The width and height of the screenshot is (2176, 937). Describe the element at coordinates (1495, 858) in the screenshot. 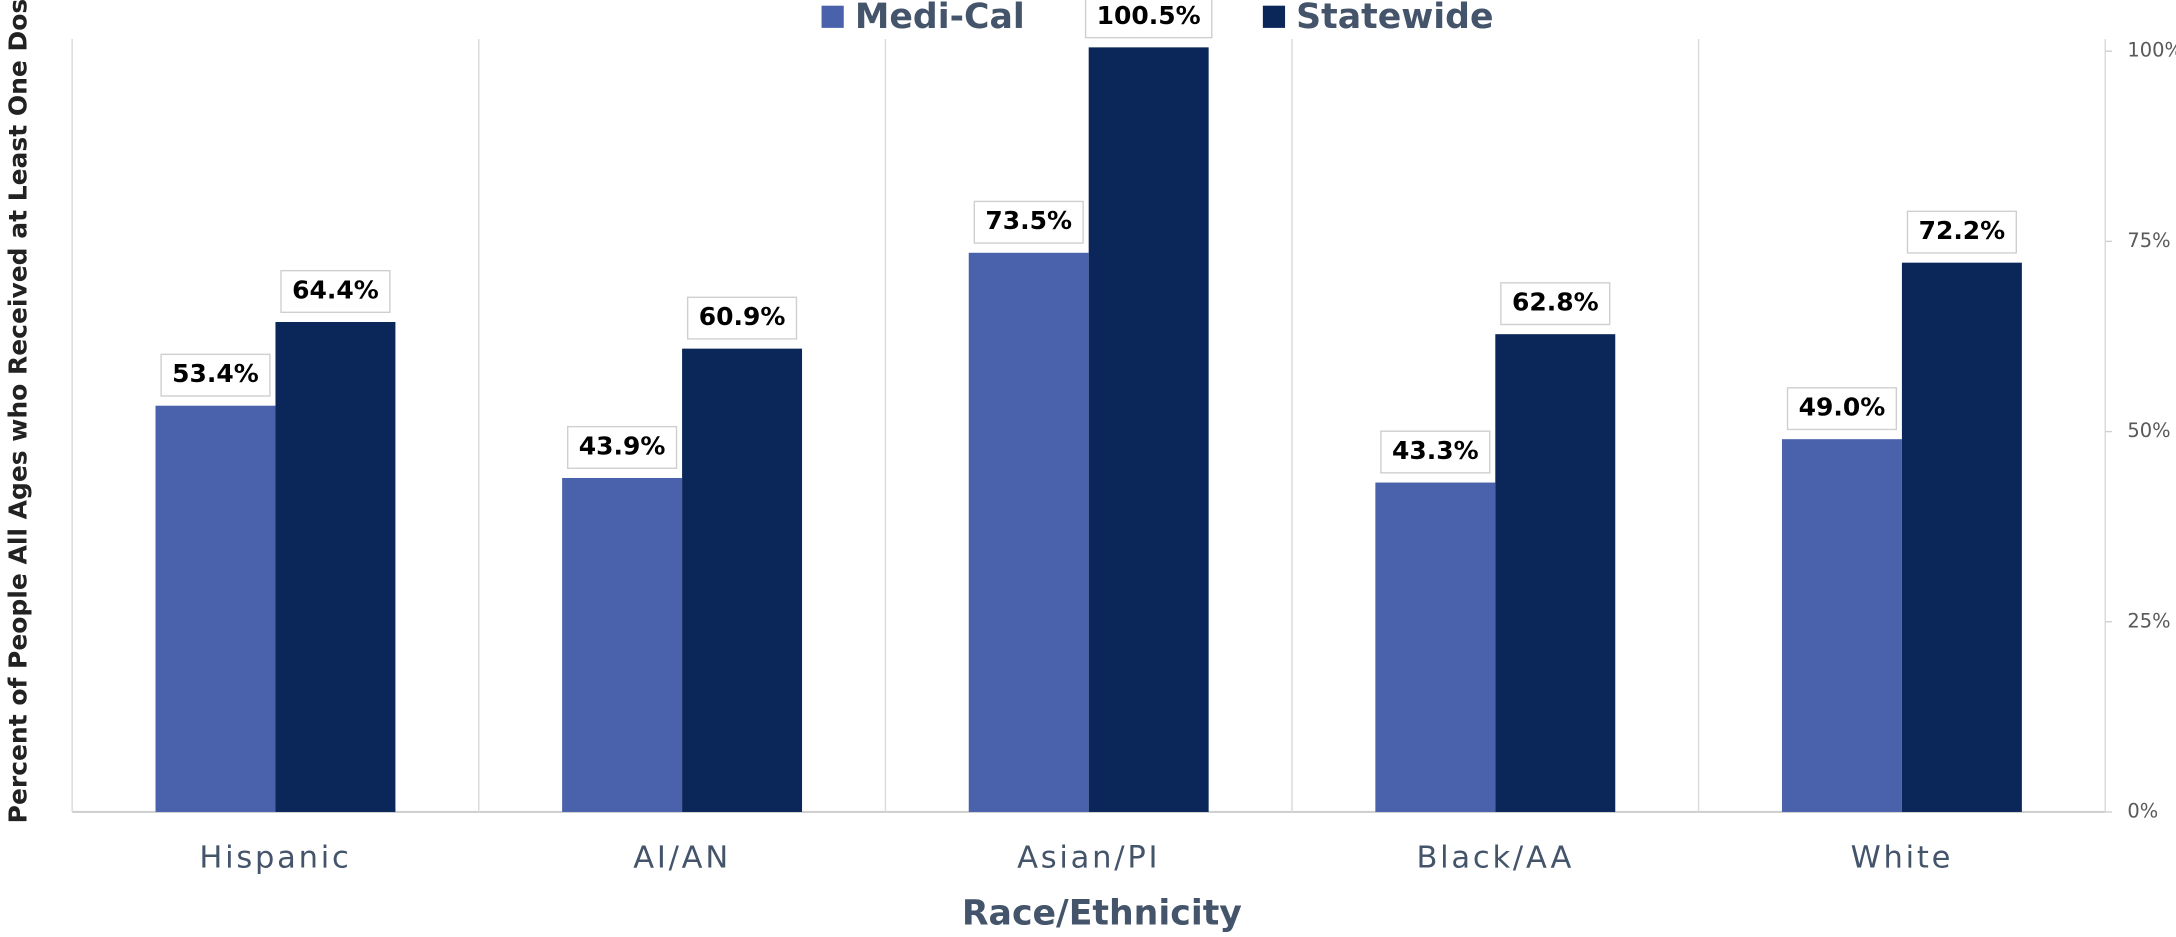

I see `x-tick-label: Black/AA` at that location.